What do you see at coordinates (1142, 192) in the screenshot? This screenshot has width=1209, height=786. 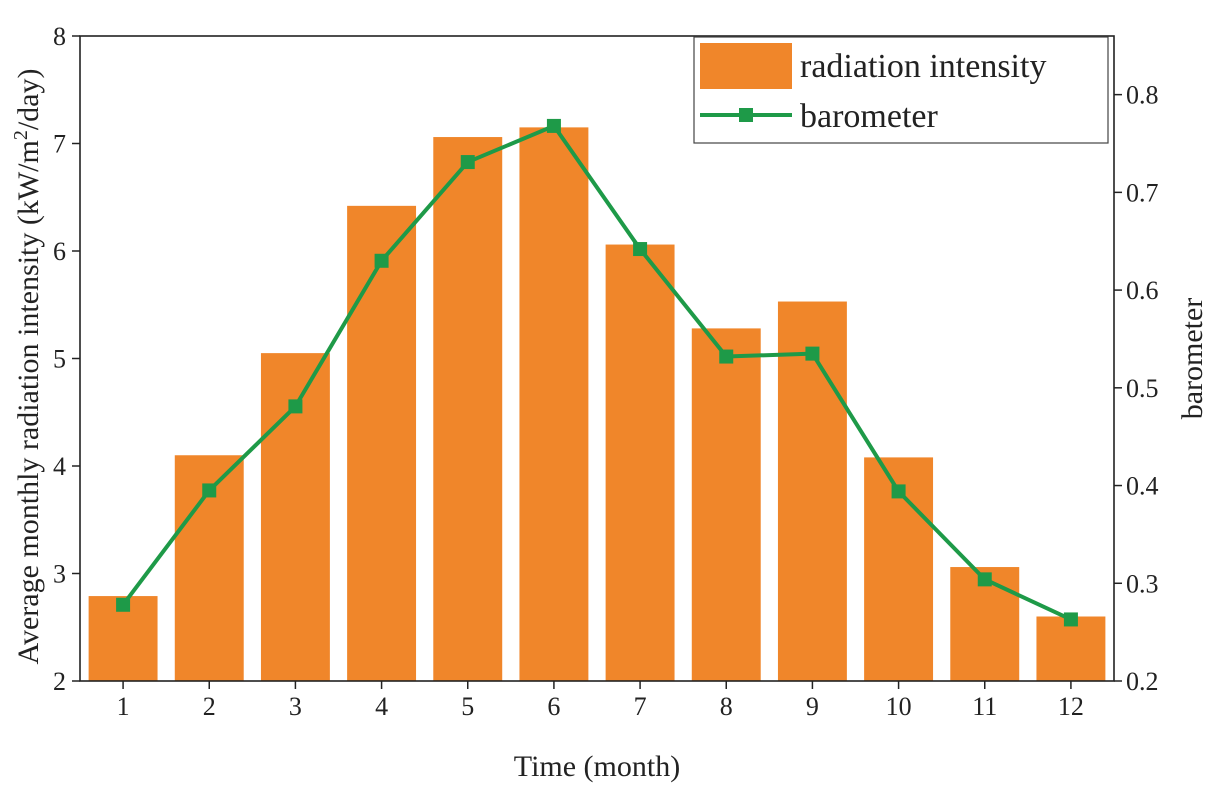 I see `y2-tick-label: 0.7` at bounding box center [1142, 192].